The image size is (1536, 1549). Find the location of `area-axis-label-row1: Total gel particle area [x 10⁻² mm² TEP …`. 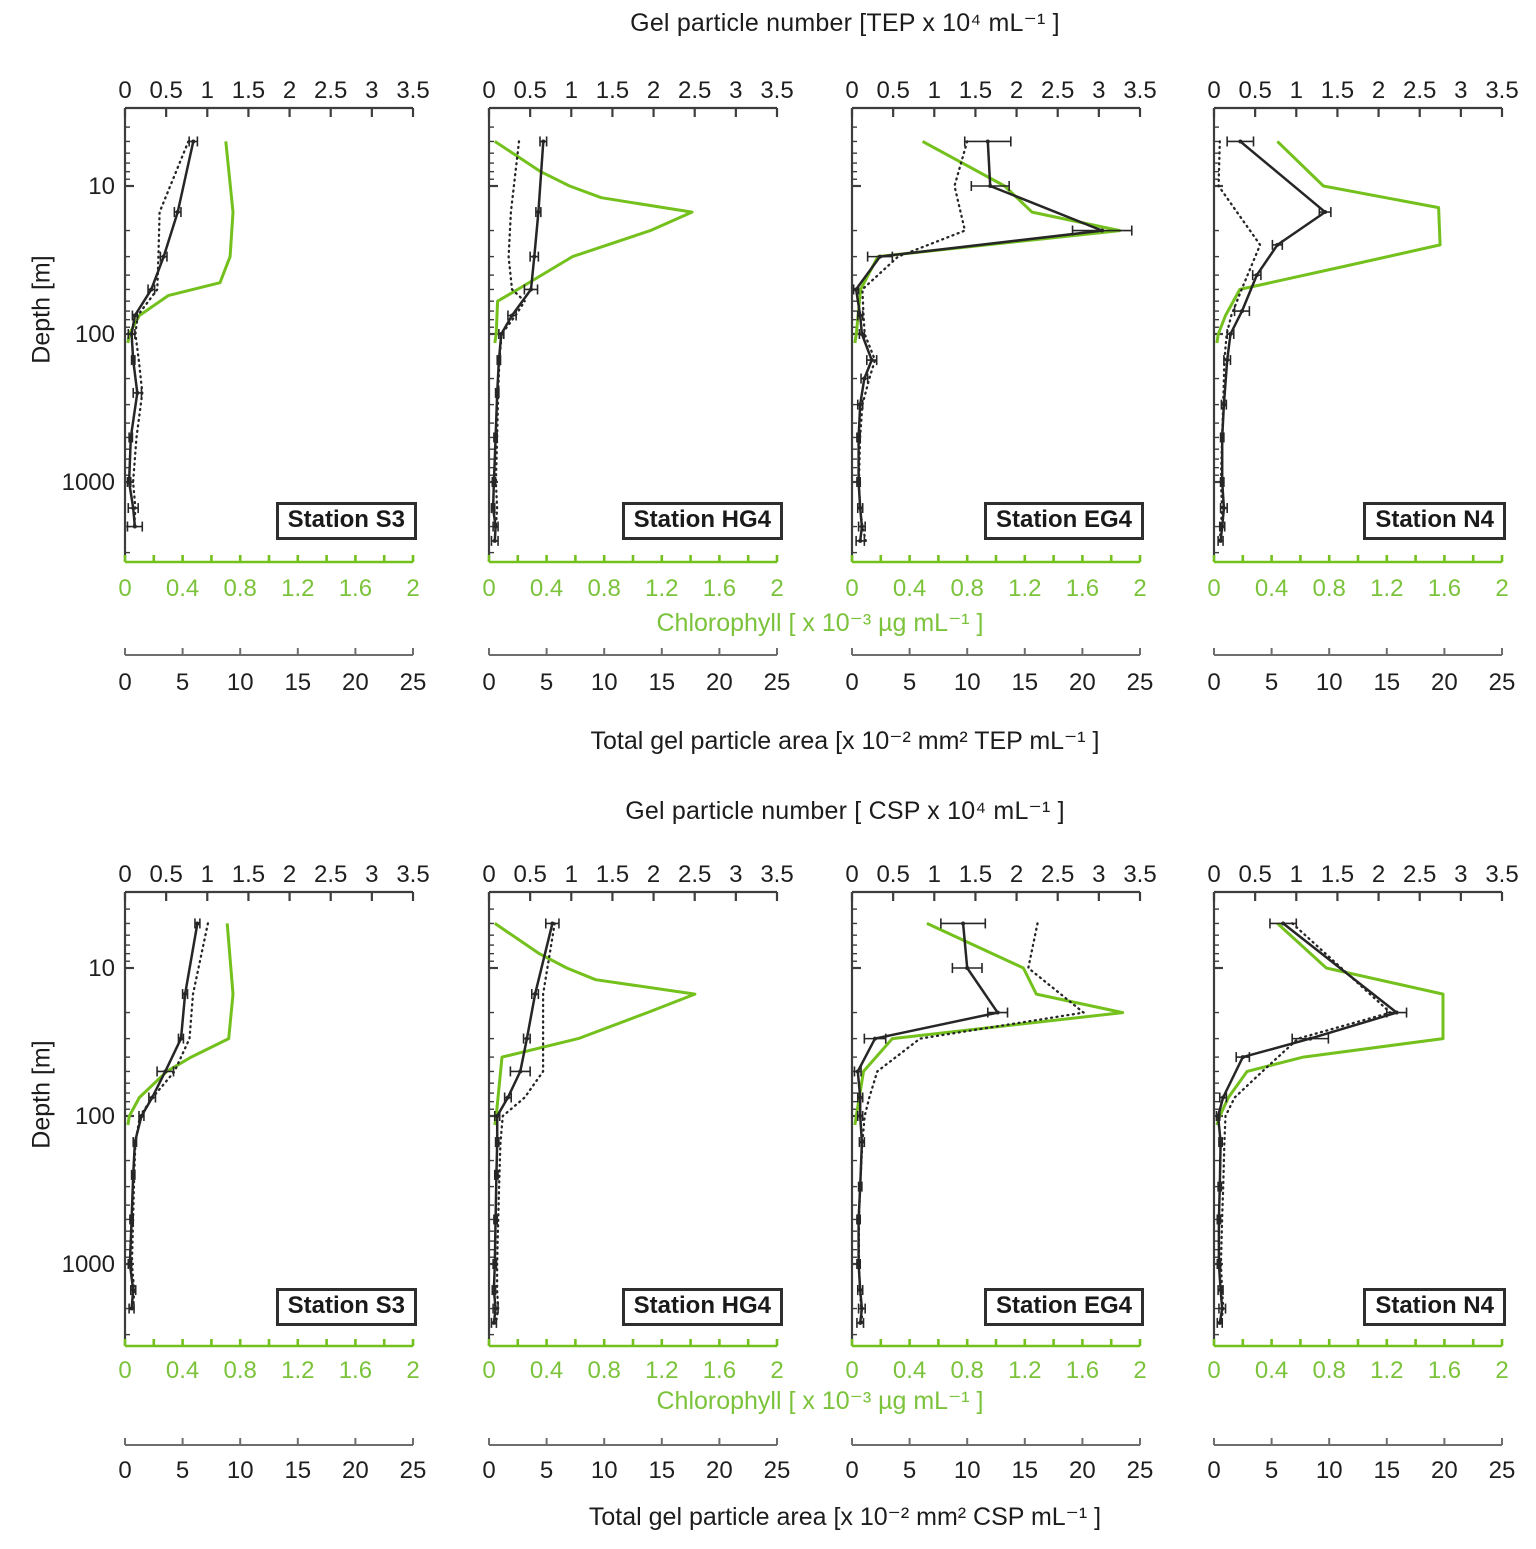

area-axis-label-row1: Total gel particle area [x 10⁻² mm² TEP … is located at coordinates (845, 741).